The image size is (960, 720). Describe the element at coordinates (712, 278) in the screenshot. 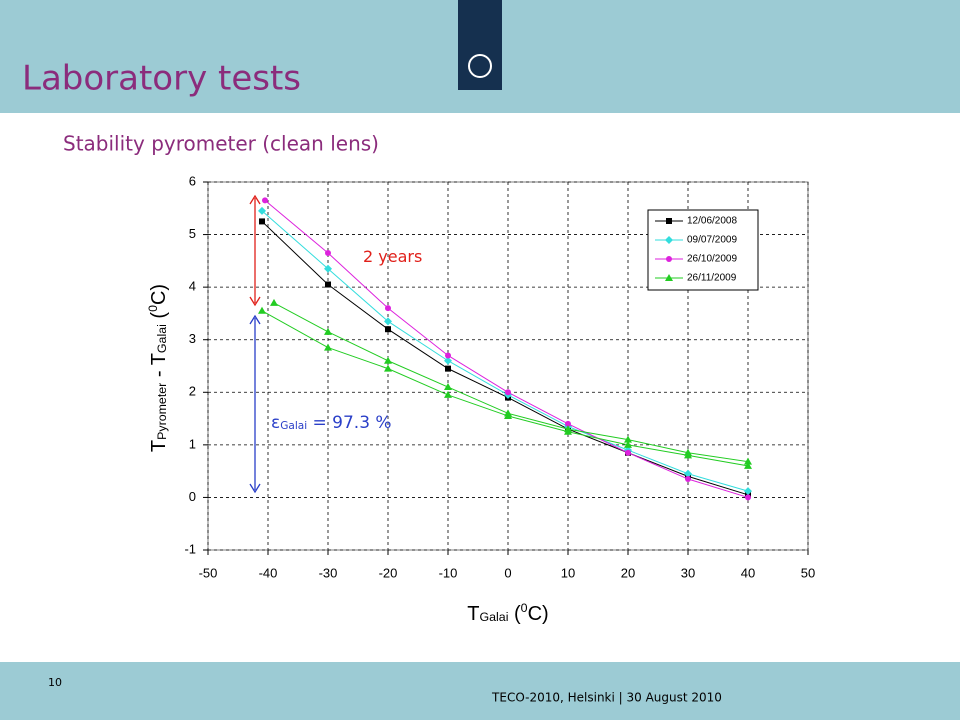

I see `legend-label: 26/11/2009` at that location.